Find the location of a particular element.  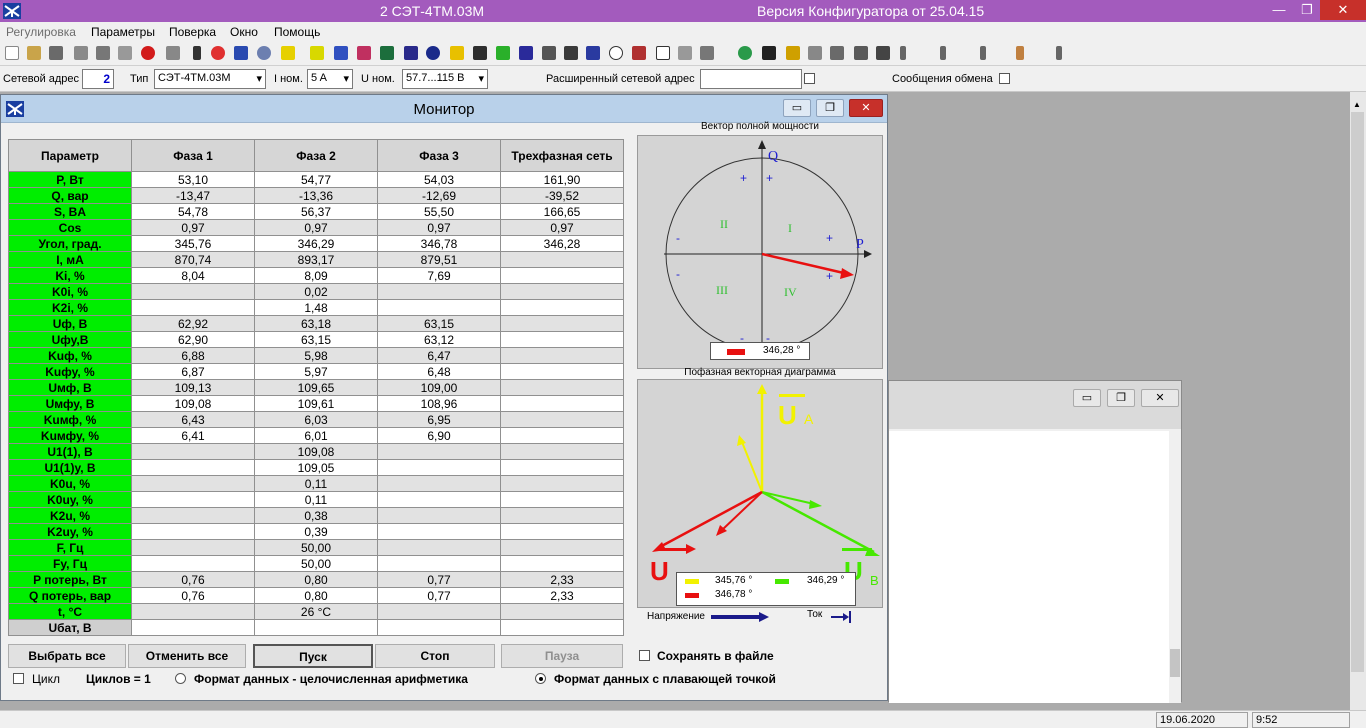

param-name-cell: I, мА is located at coordinates (70, 259).